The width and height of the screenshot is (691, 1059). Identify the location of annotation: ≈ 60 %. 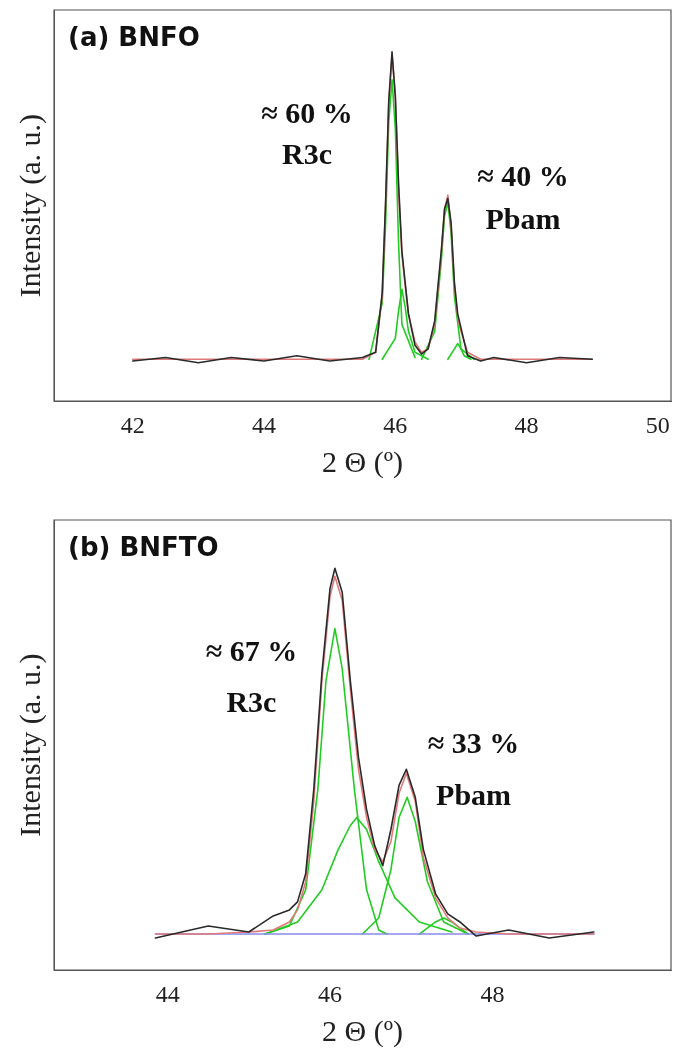
(307, 113).